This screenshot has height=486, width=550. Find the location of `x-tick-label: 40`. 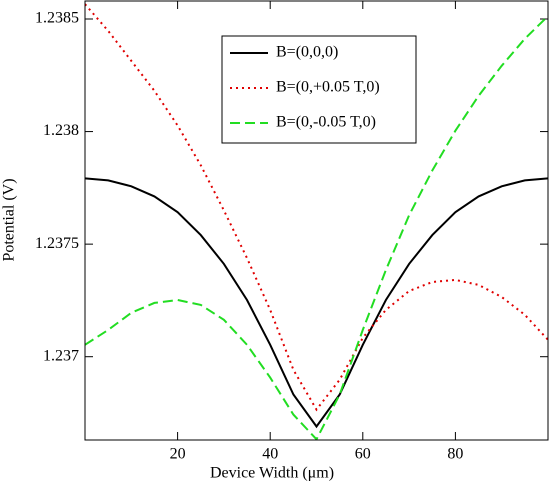

x-tick-label: 40 is located at coordinates (270, 454).